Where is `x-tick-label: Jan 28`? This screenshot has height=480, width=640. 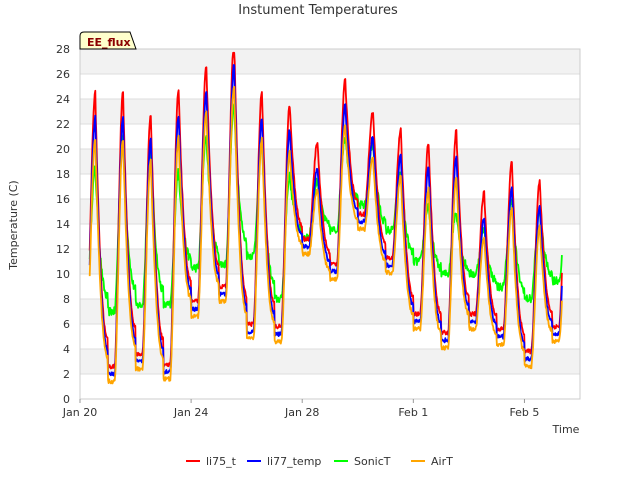 x-tick-label: Jan 28 is located at coordinates (301, 412).